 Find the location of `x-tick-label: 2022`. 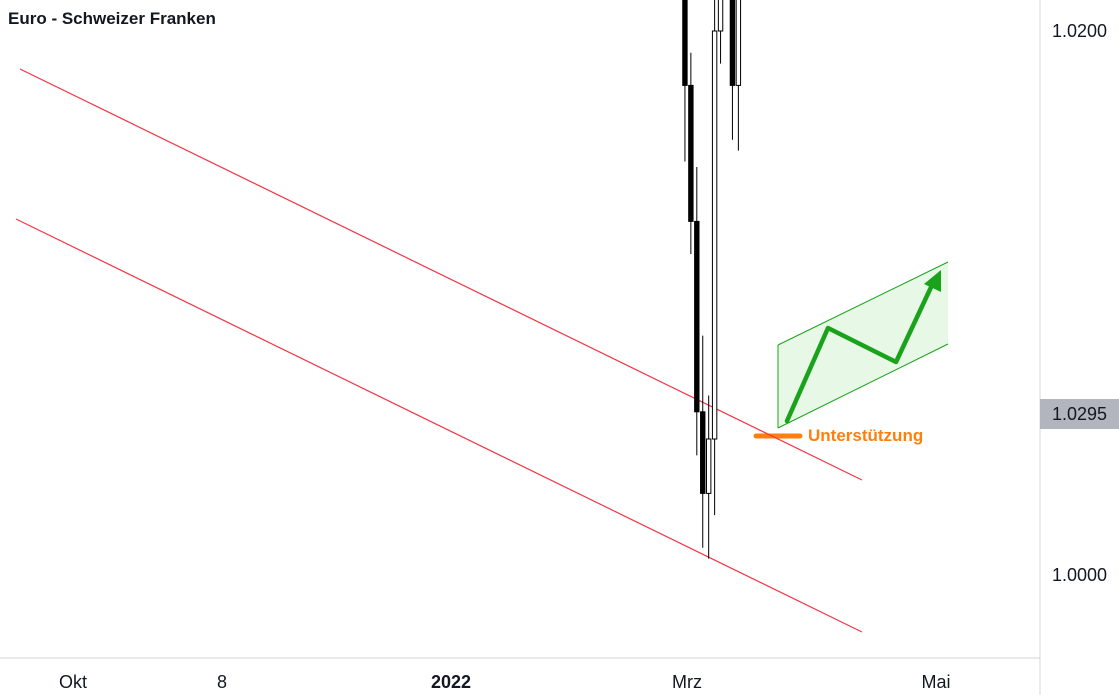

x-tick-label: 2022 is located at coordinates (451, 682).